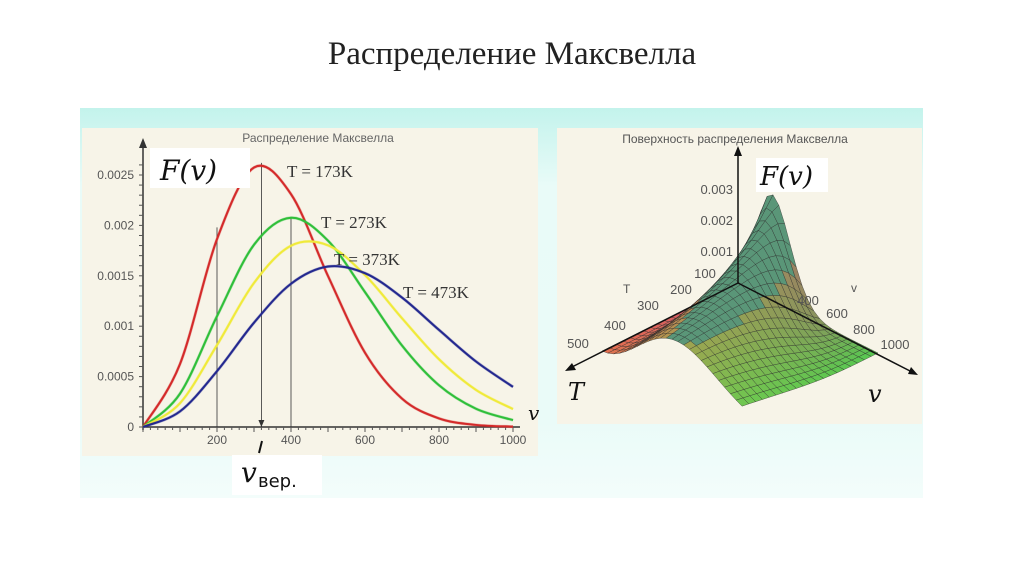 This screenshot has height=574, width=1024. What do you see at coordinates (439, 440) in the screenshot?
I see `x-tick-label: 800` at bounding box center [439, 440].